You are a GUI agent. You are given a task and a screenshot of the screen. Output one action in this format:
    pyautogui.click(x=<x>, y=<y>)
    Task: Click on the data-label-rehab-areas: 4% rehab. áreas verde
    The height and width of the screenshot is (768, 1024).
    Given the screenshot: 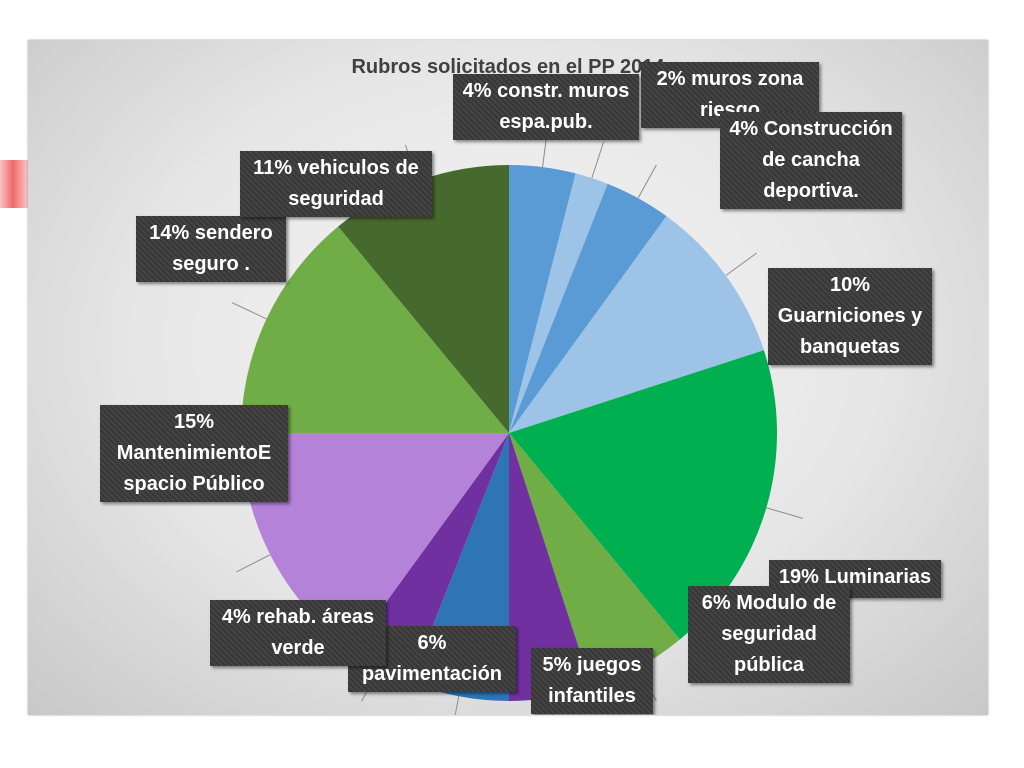 What is the action you would take?
    pyautogui.click(x=298, y=633)
    